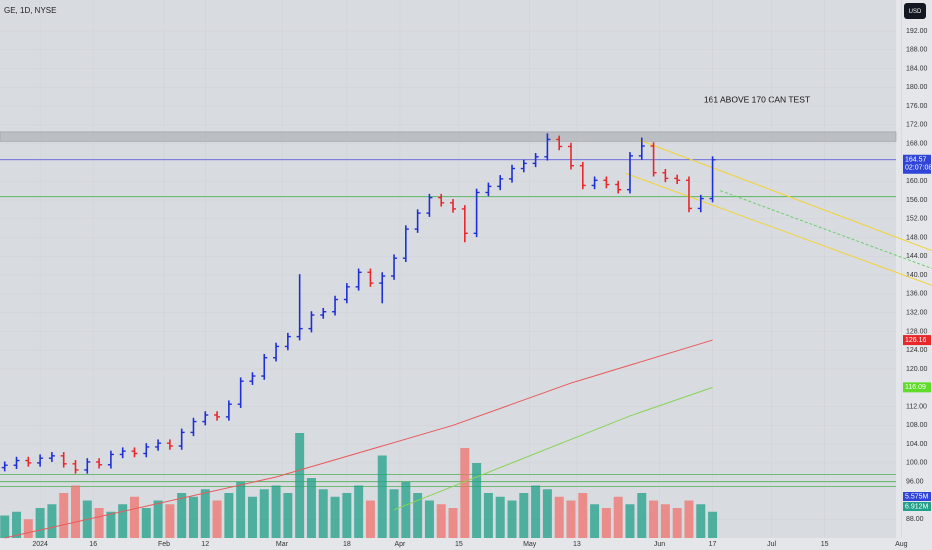 This screenshot has height=550, width=932. I want to click on volume-badge-label: 5.575M, so click(917, 496).